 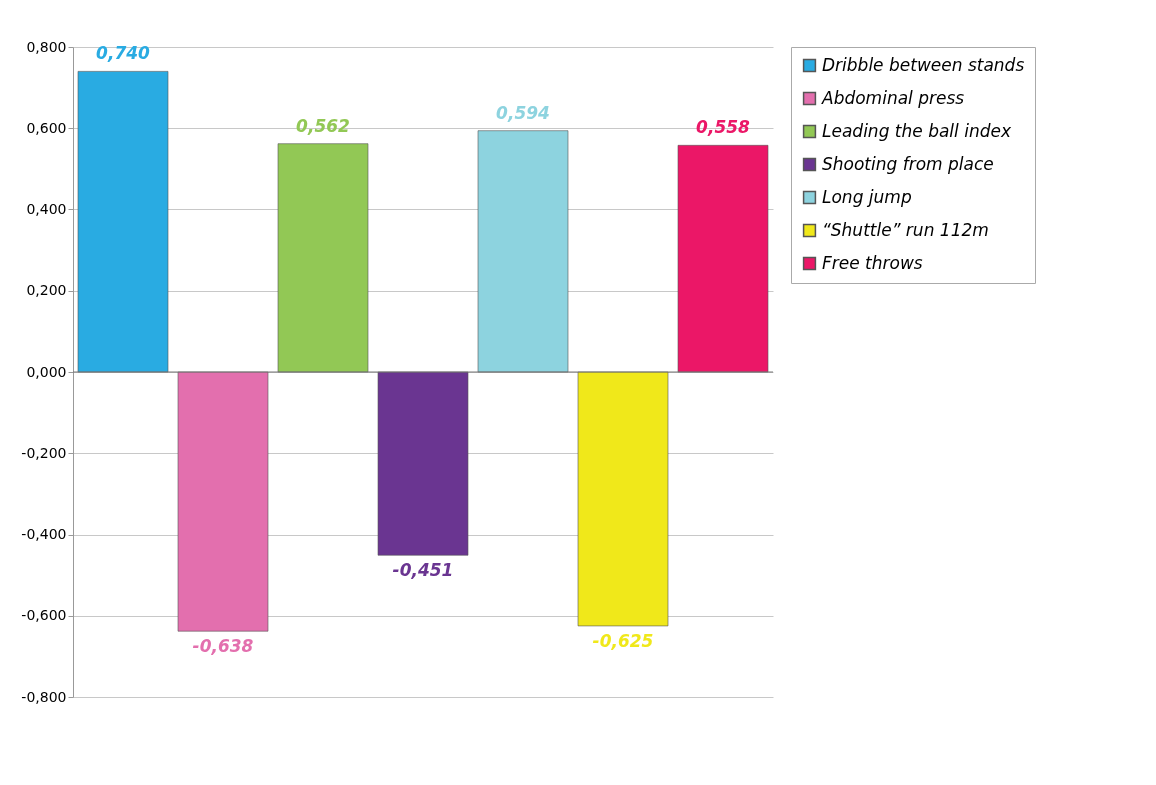 I want to click on y-tick-label: 0,400, so click(x=46, y=209).